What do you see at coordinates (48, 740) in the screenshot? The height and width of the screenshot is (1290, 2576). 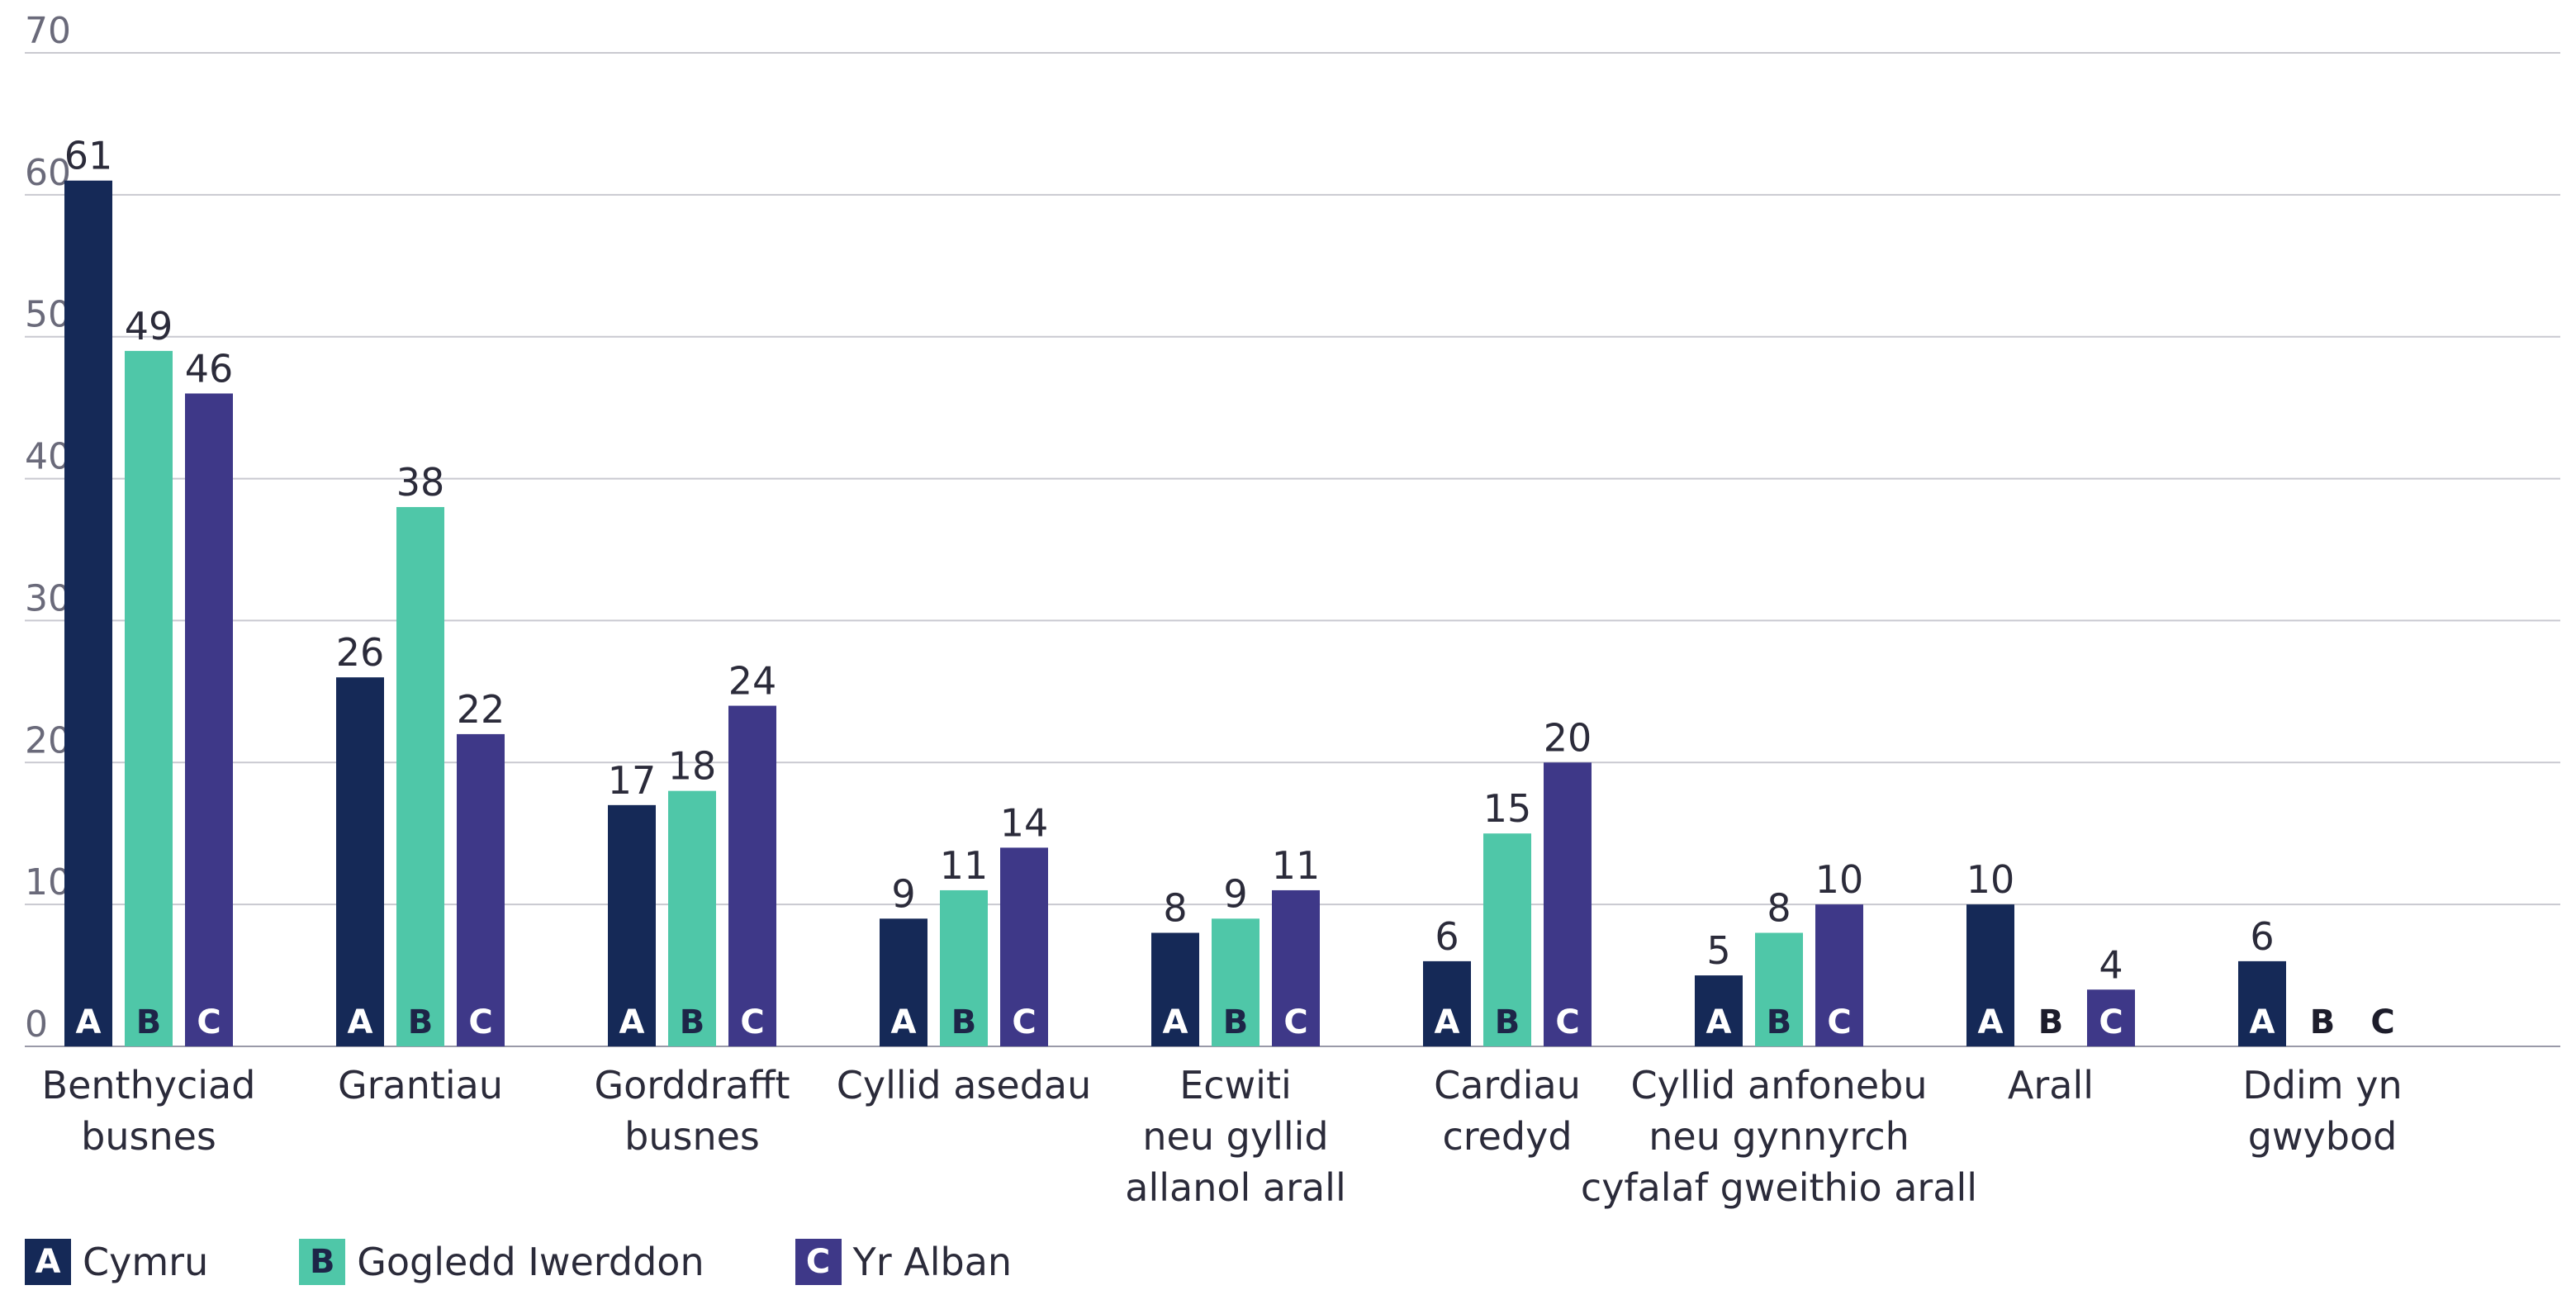 I see `y-tick-label: 20` at bounding box center [48, 740].